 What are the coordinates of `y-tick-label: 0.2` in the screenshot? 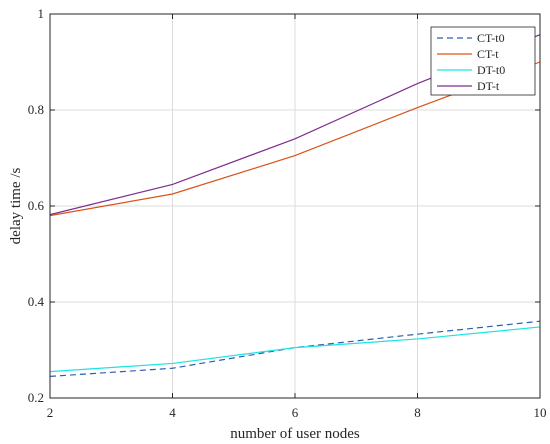 It's located at (36, 397).